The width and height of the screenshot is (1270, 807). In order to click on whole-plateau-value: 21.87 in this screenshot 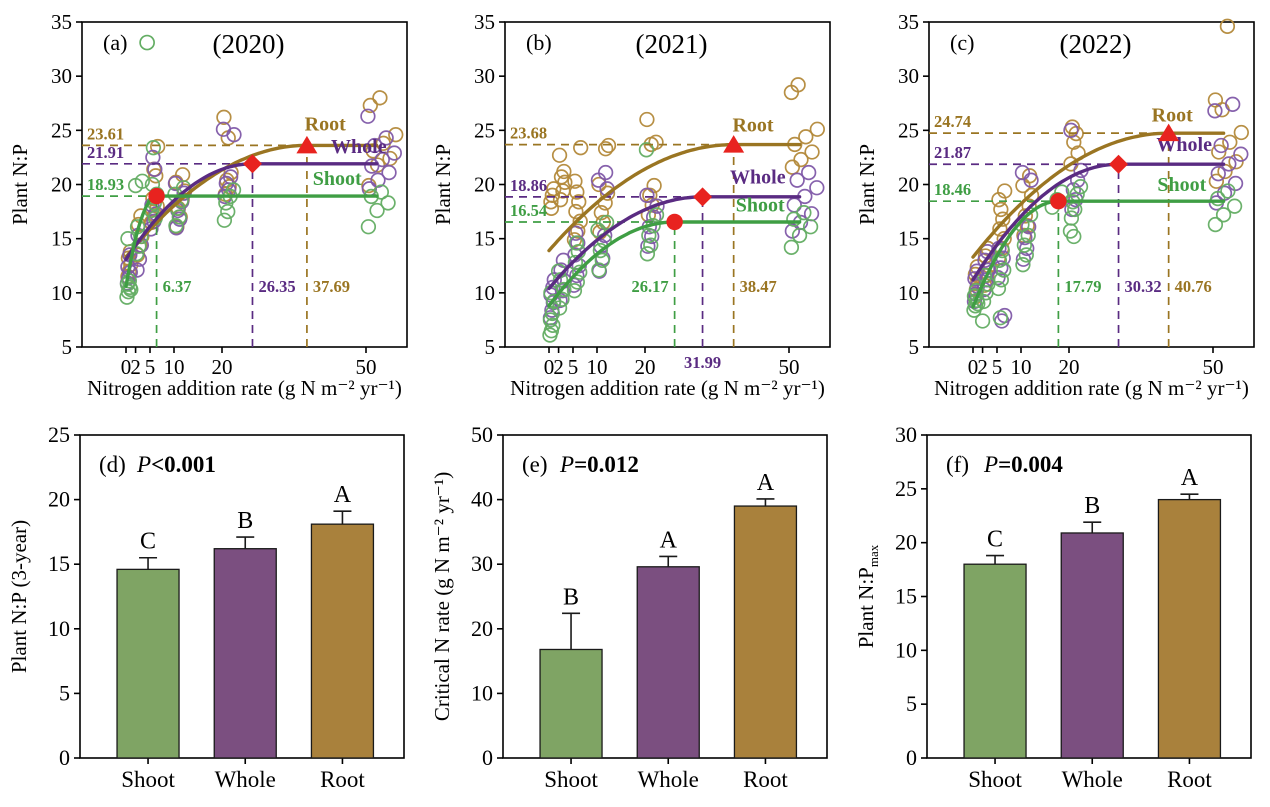, I will do `click(952, 152)`.